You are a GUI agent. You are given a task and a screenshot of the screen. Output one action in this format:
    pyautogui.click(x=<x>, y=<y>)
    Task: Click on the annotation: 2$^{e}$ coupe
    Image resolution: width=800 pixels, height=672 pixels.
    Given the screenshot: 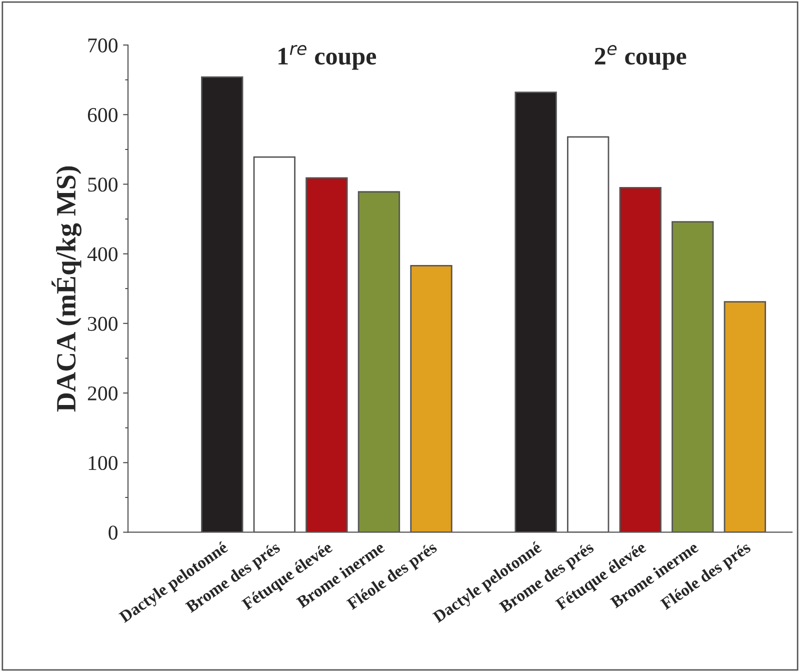 What is the action you would take?
    pyautogui.click(x=640, y=57)
    